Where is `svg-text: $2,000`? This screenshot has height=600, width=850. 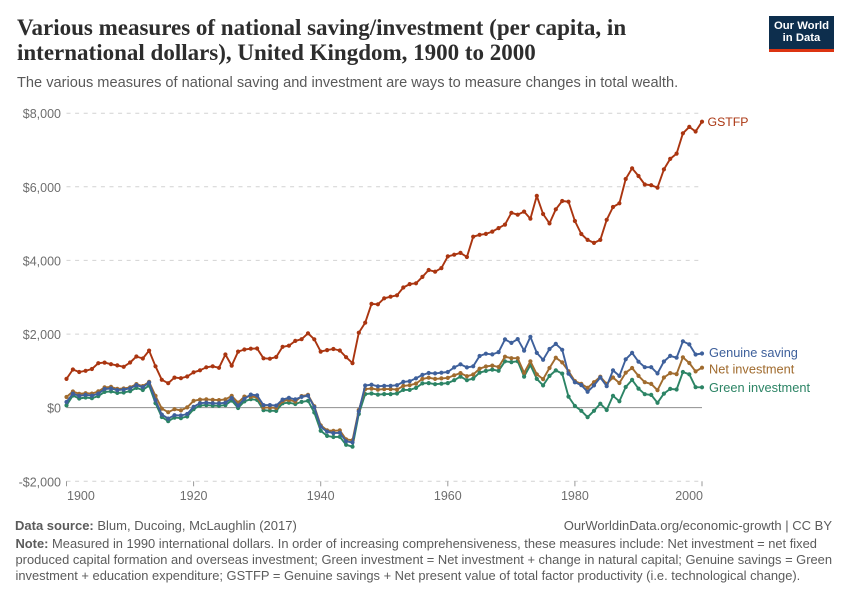 svg-text: $2,000 is located at coordinates (42, 335).